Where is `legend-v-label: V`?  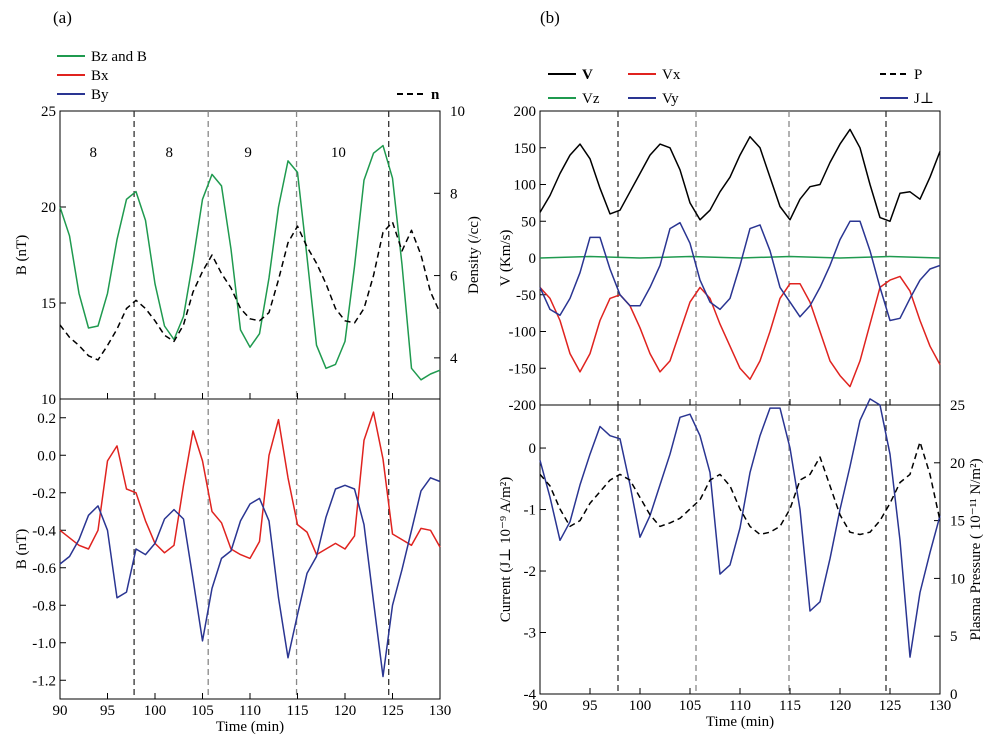 legend-v-label: V is located at coordinates (587, 75).